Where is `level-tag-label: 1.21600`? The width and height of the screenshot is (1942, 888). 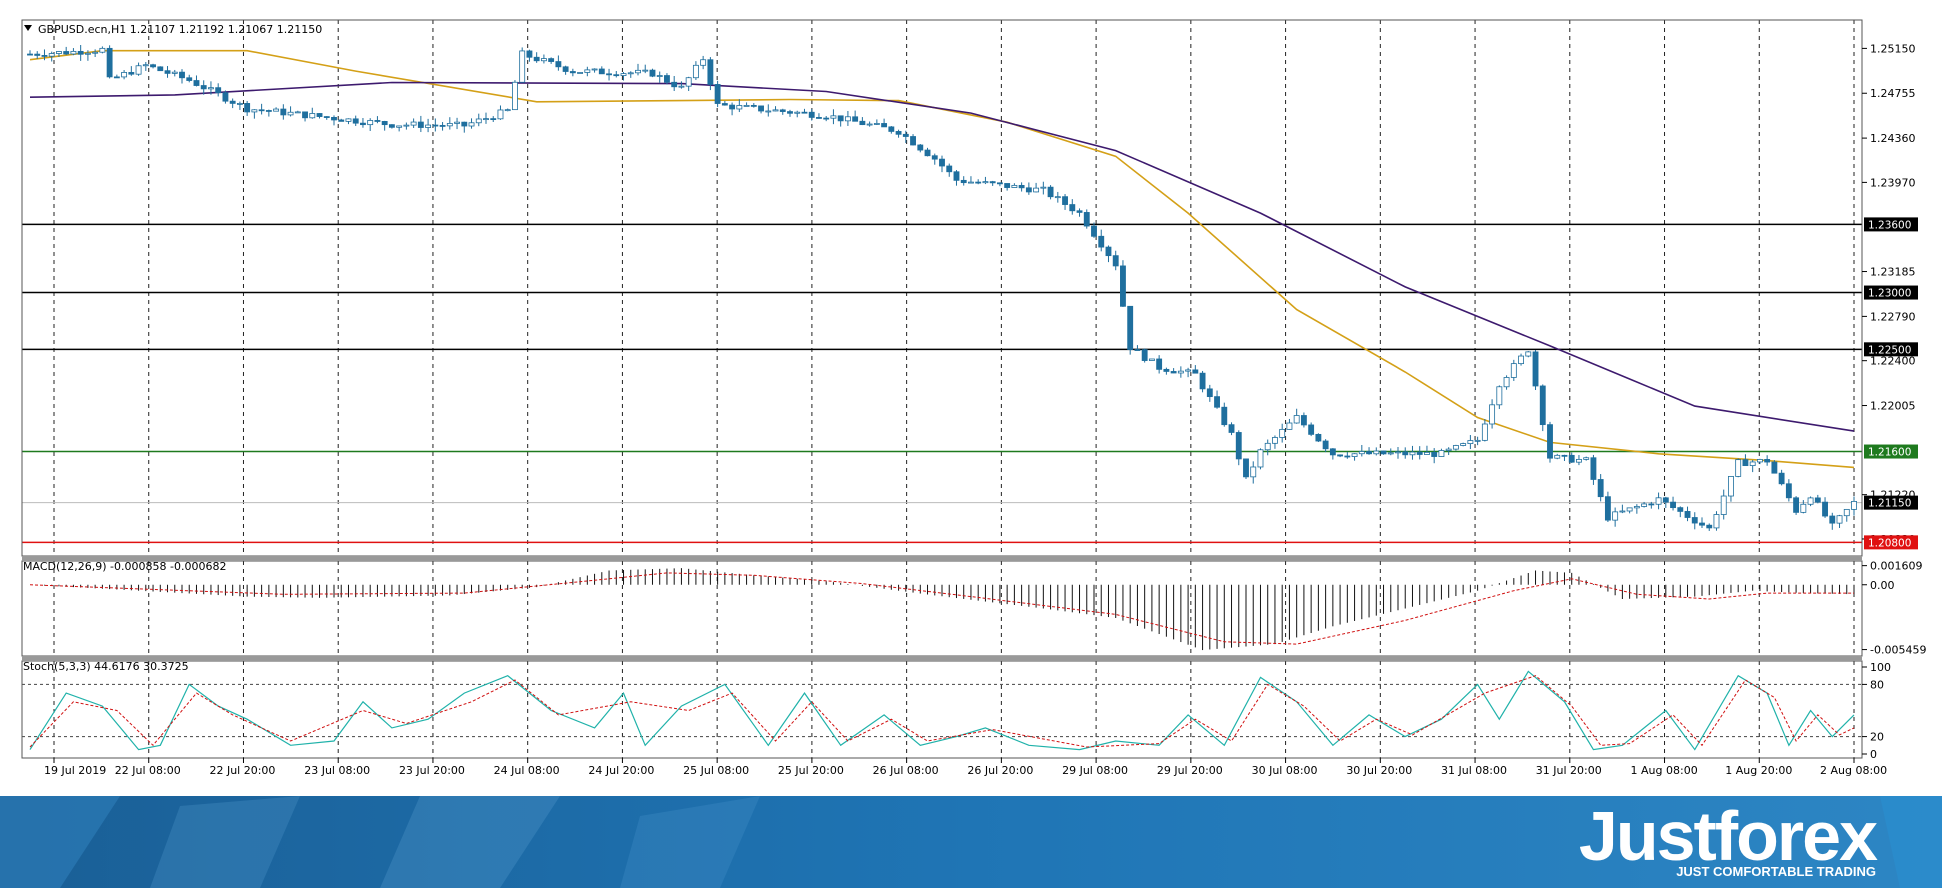 level-tag-label: 1.21600 is located at coordinates (1889, 453).